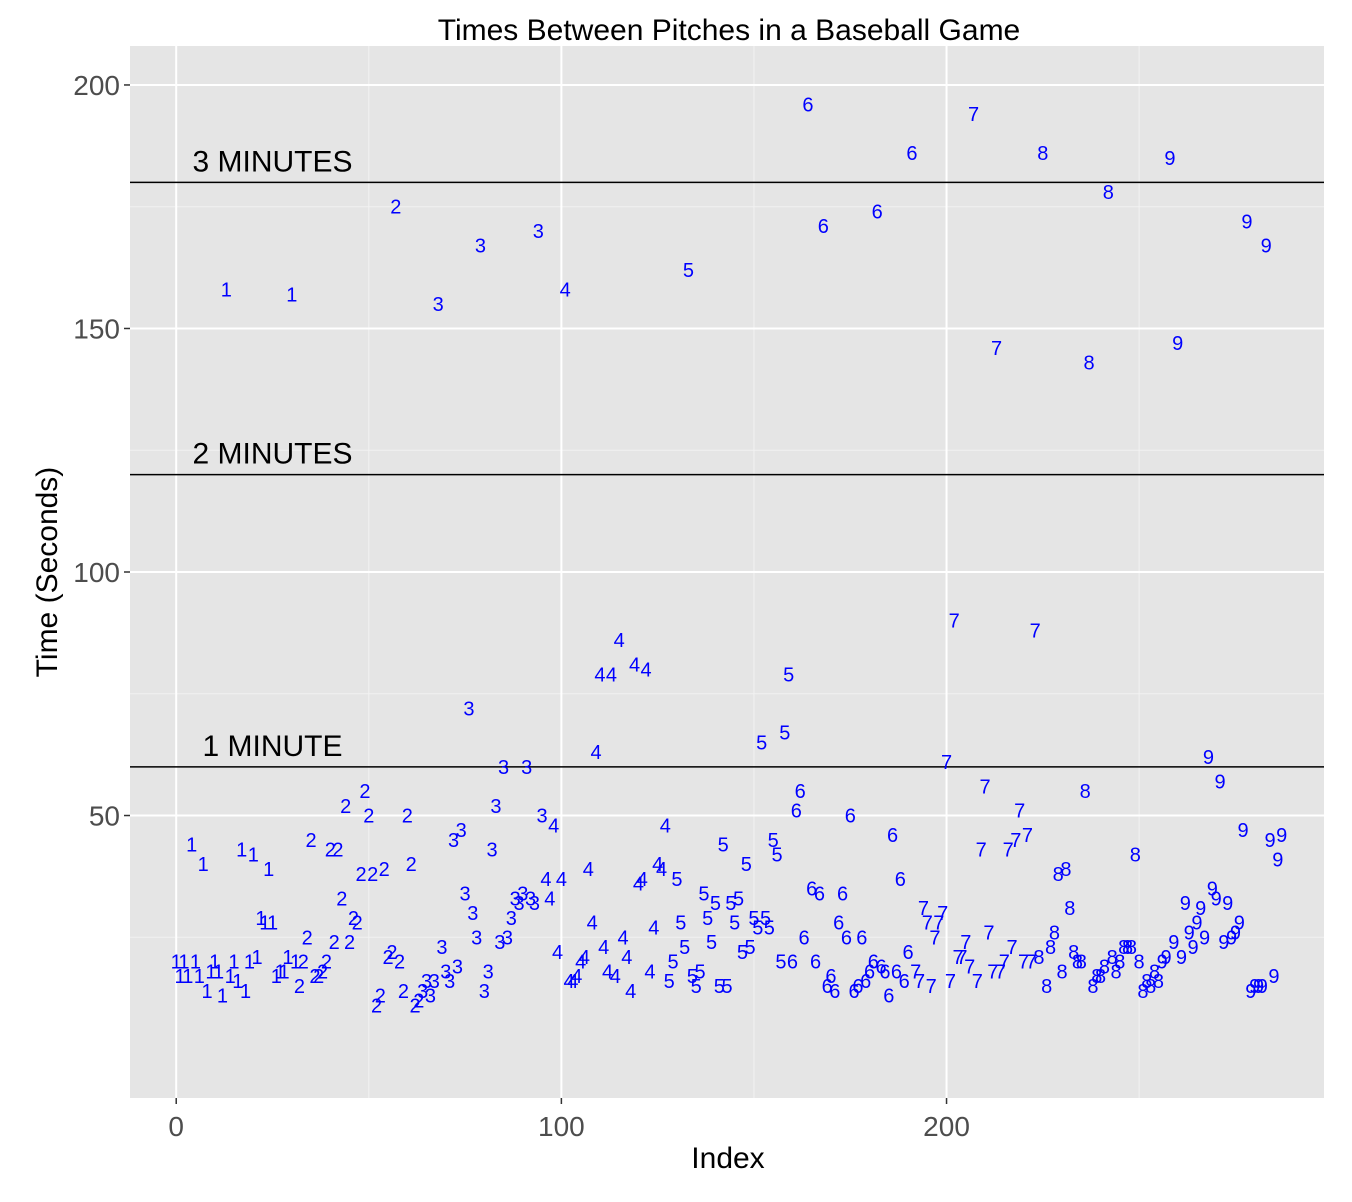 This screenshot has height=1202, width=1352. Describe the element at coordinates (946, 1126) in the screenshot. I see `x-tick-label: 200` at that location.